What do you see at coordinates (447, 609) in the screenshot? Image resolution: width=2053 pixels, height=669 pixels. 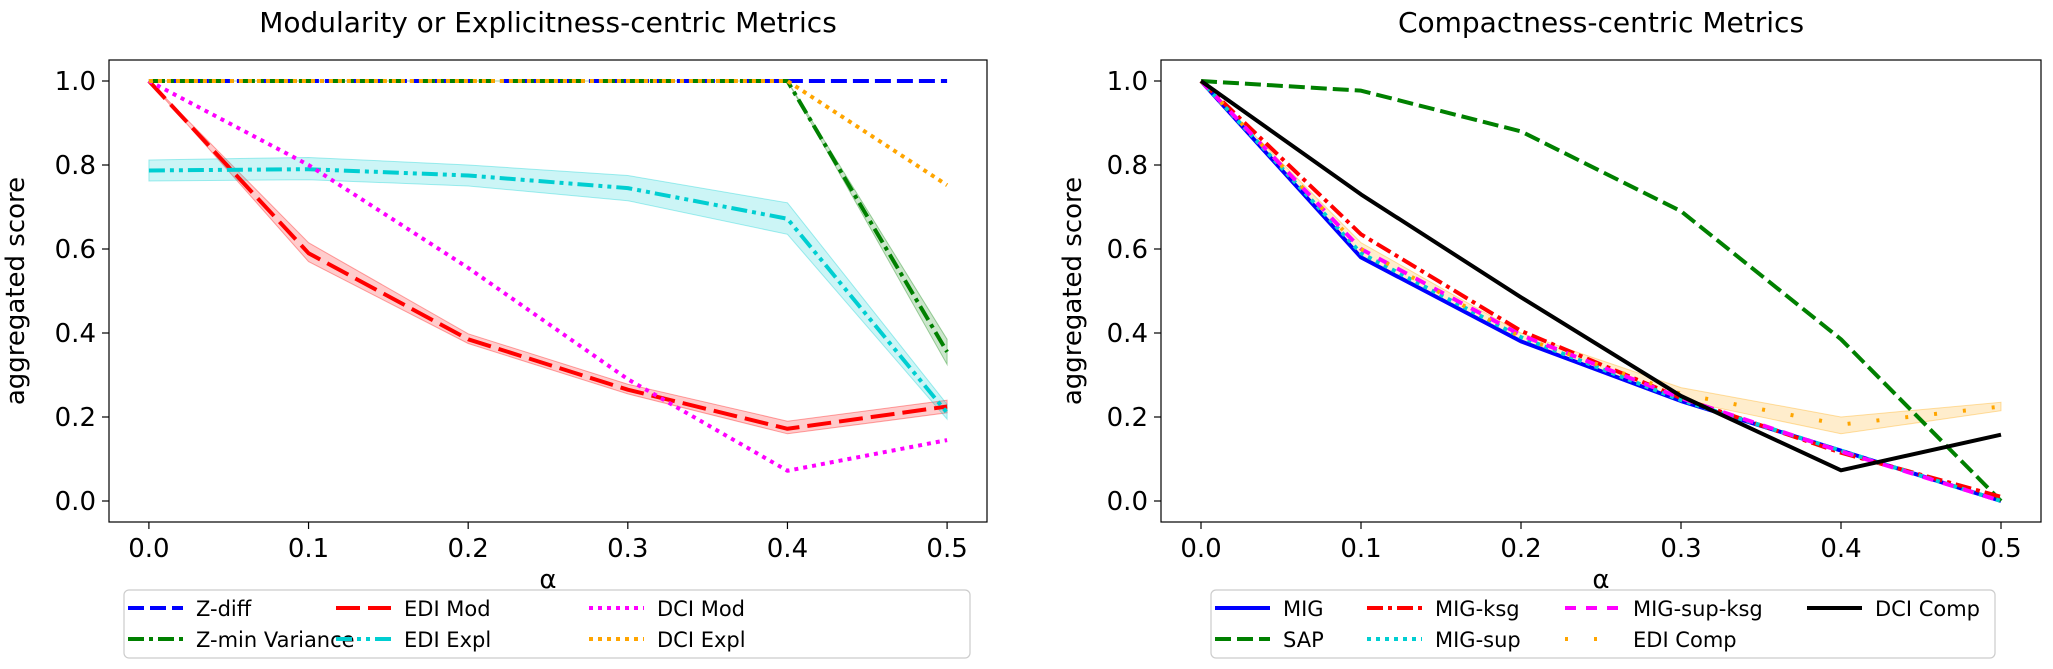 I see `legend-label-edi-mod: EDI Mod` at bounding box center [447, 609].